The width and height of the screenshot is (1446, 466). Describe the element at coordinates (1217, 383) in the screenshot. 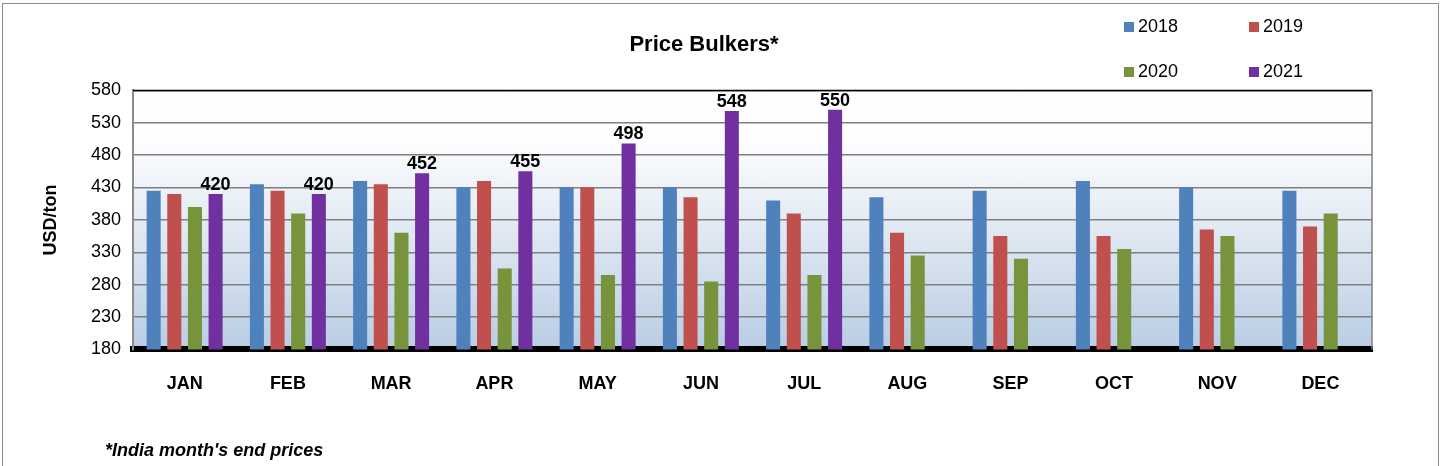

I see `x-tick-label: NOV` at that location.